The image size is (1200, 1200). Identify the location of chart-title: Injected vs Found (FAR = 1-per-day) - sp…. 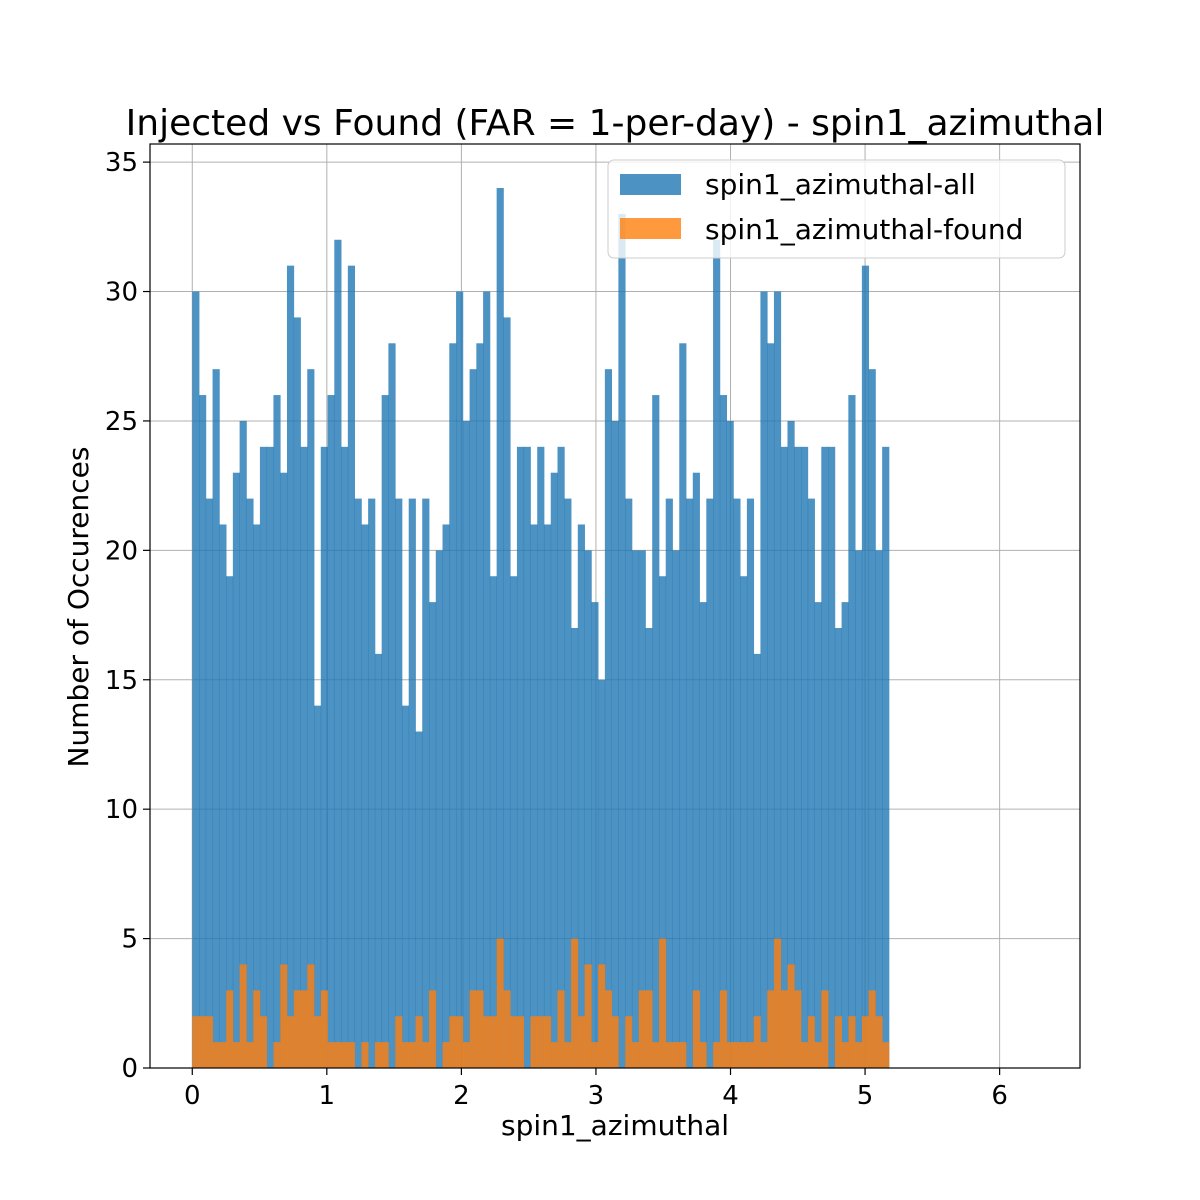
(615, 123).